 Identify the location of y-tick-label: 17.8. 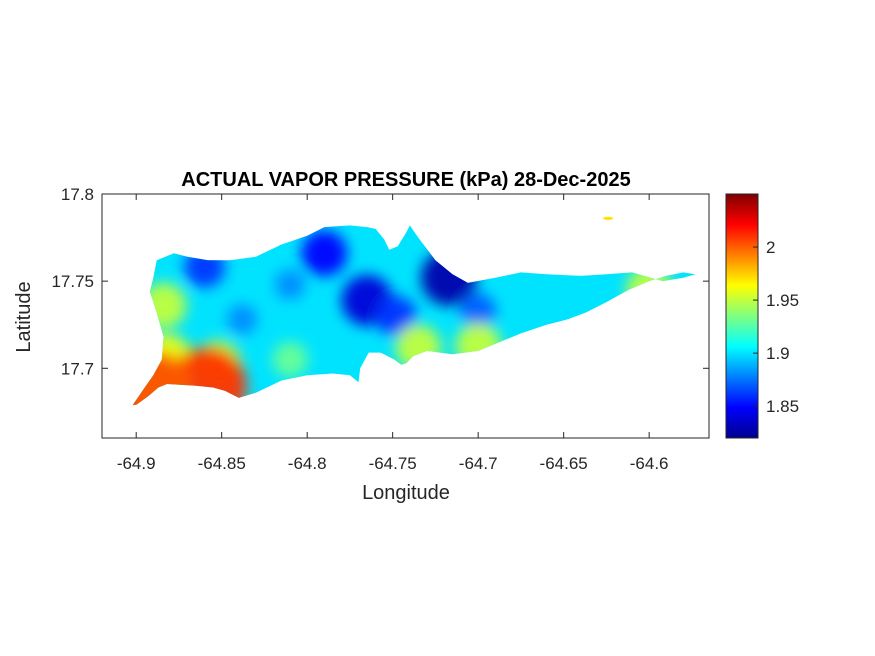
(77, 194).